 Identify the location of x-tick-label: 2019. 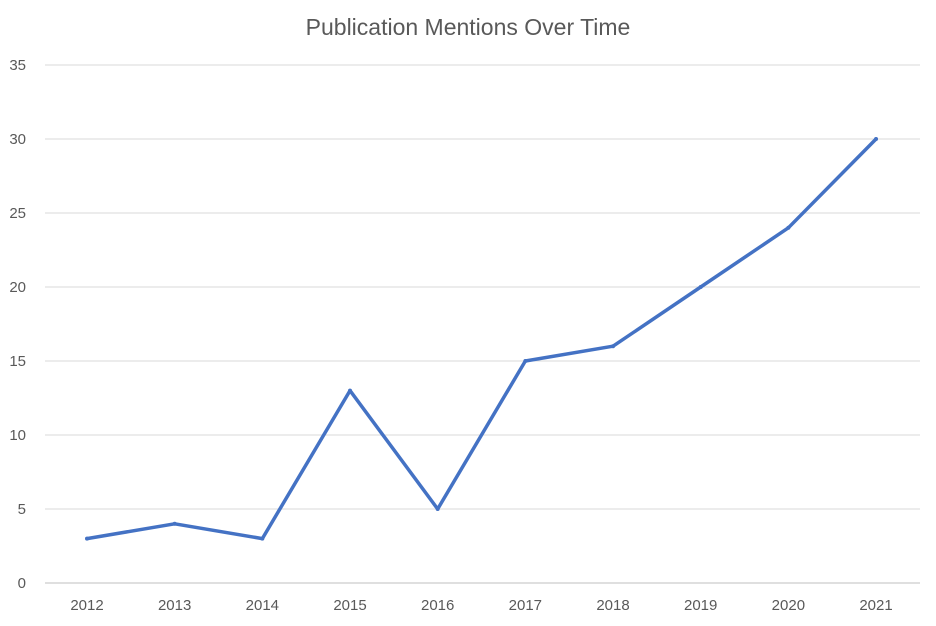
(700, 605).